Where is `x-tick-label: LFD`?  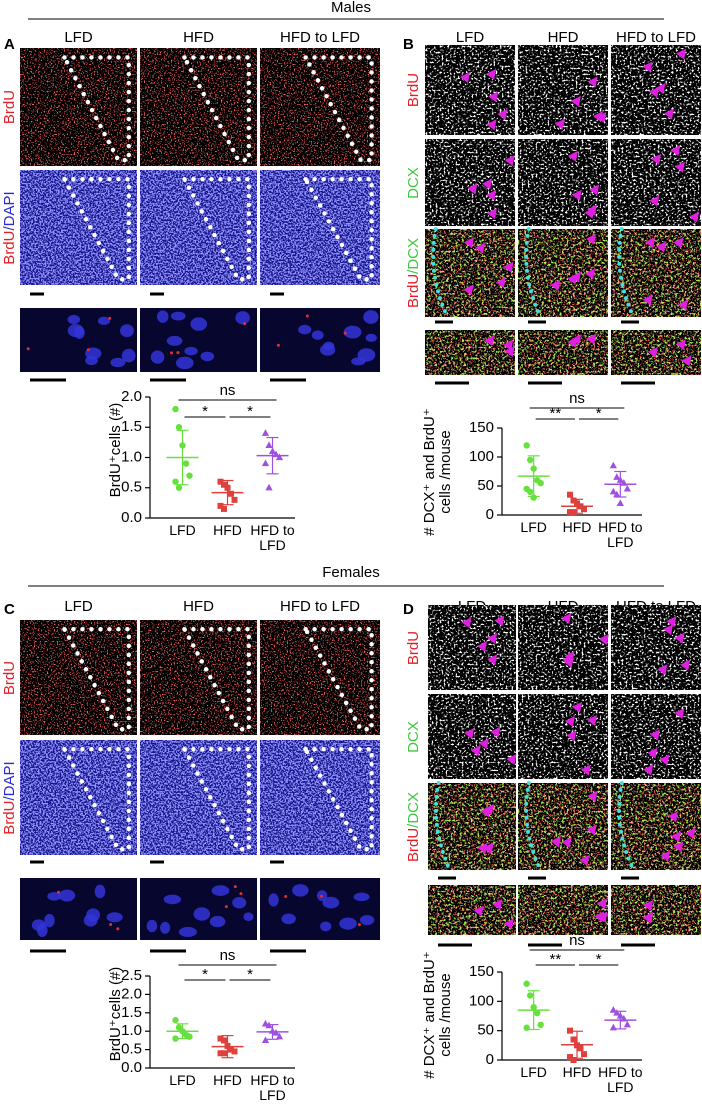 x-tick-label: LFD is located at coordinates (182, 1080).